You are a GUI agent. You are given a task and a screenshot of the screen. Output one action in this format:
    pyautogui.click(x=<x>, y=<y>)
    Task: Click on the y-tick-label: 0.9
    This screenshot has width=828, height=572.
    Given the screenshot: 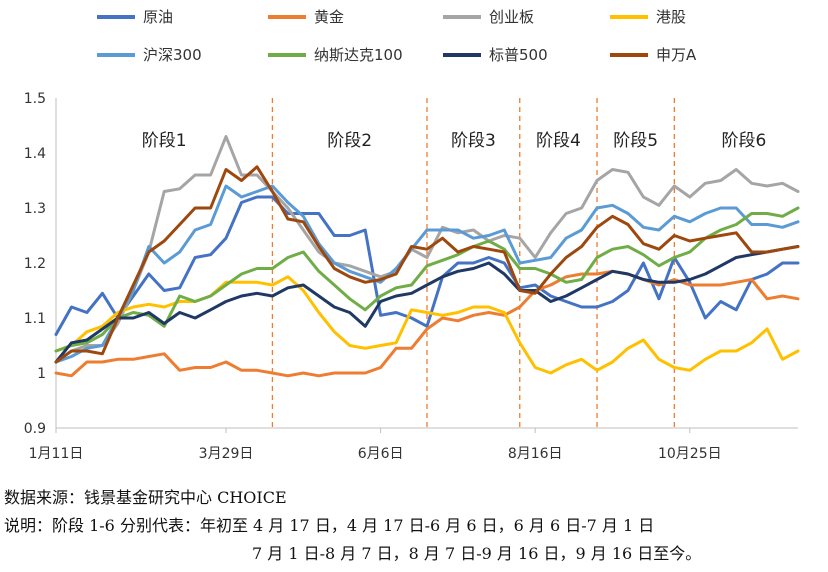 What is the action you would take?
    pyautogui.click(x=35, y=429)
    